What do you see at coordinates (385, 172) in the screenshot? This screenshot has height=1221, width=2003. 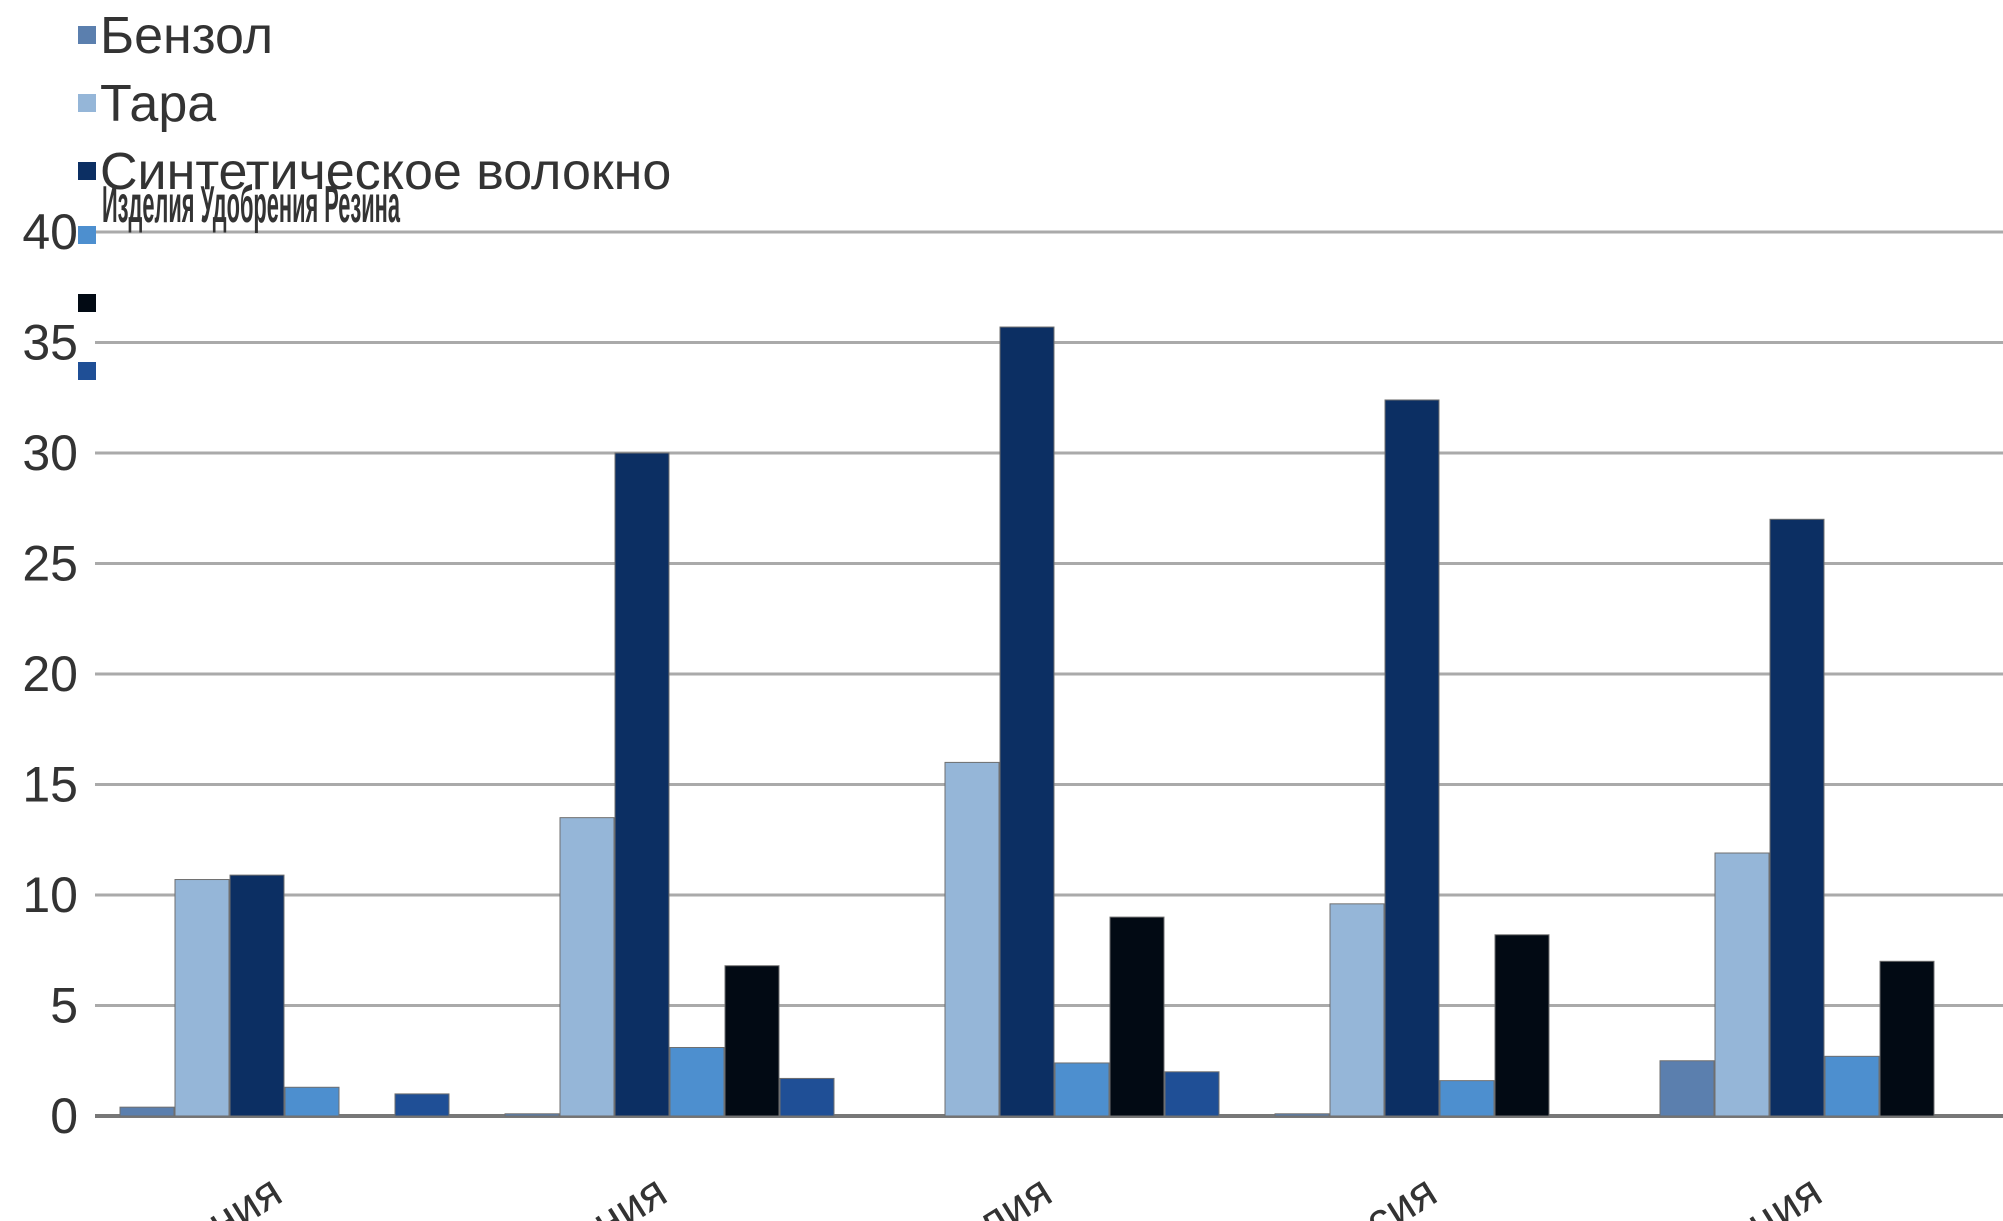 I see `legend-label: Синтетическое волокно` at bounding box center [385, 172].